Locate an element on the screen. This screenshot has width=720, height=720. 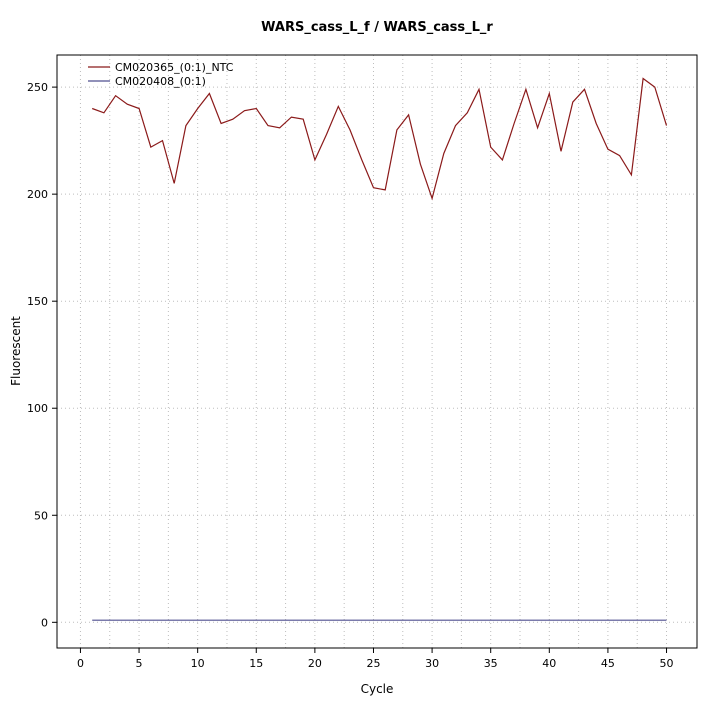
x-axis-label: Cycle is located at coordinates (377, 689).